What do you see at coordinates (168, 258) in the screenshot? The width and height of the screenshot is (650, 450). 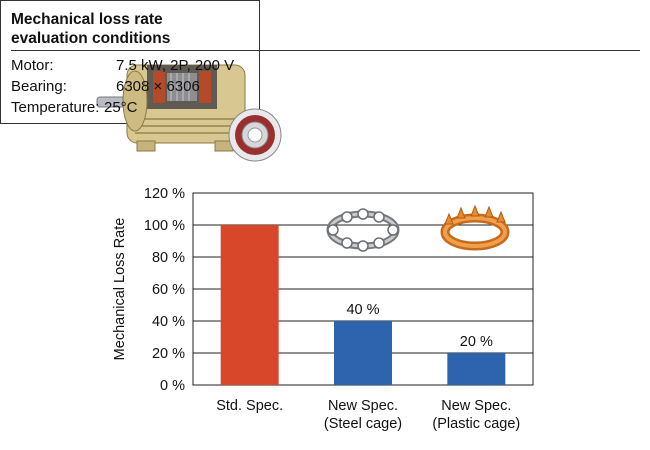 I see `y-tick-label: 80 %` at bounding box center [168, 258].